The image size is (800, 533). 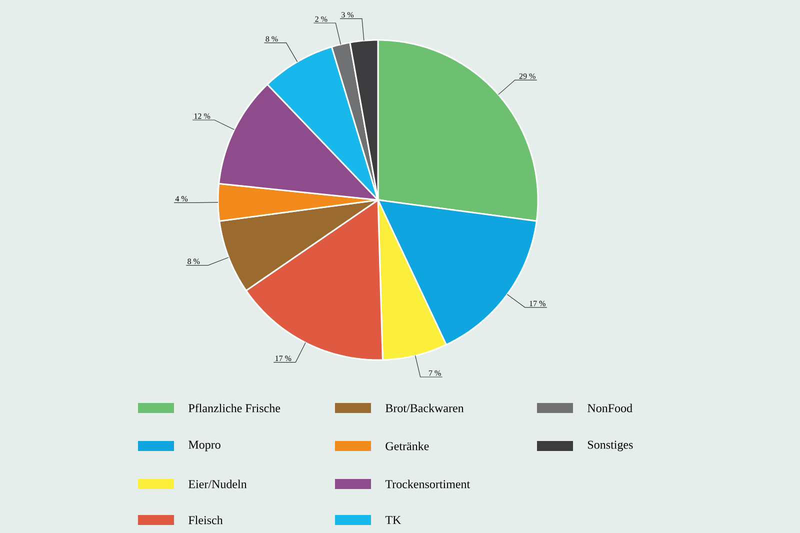 I want to click on legend-label: Pflanzliche Frische, so click(x=234, y=408).